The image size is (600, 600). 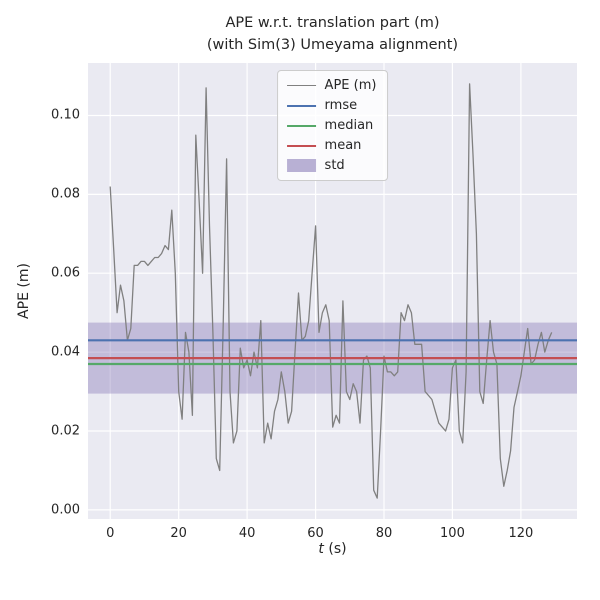 I want to click on y-tick-label: 0.10, so click(x=65, y=115).